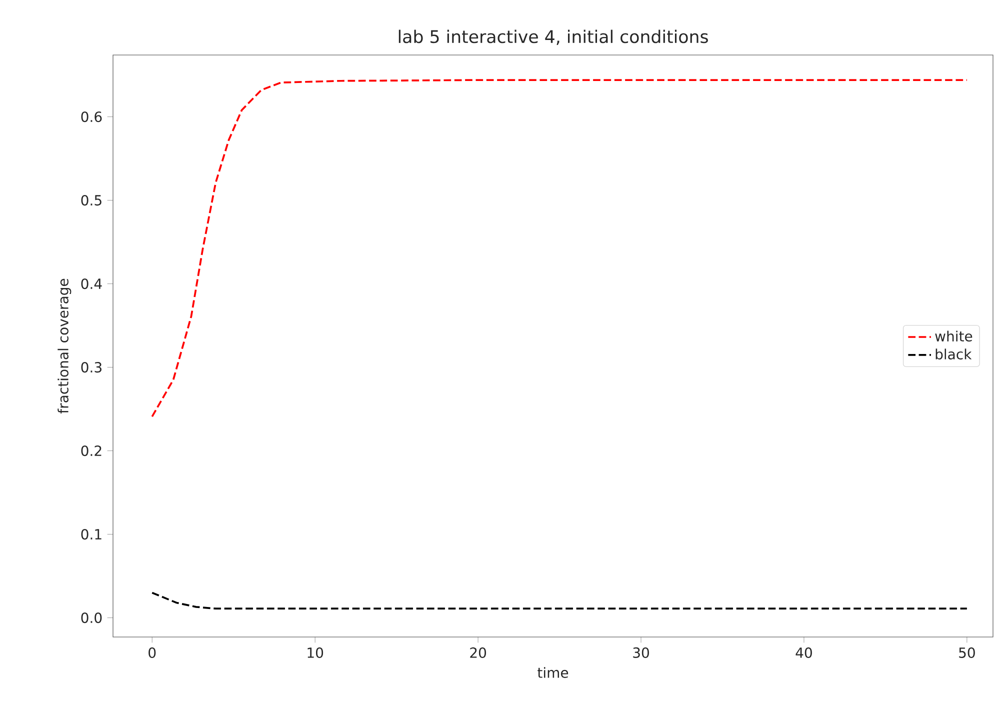 This screenshot has width=995, height=720. I want to click on y-axis-title: fractional coverage, so click(65, 346).